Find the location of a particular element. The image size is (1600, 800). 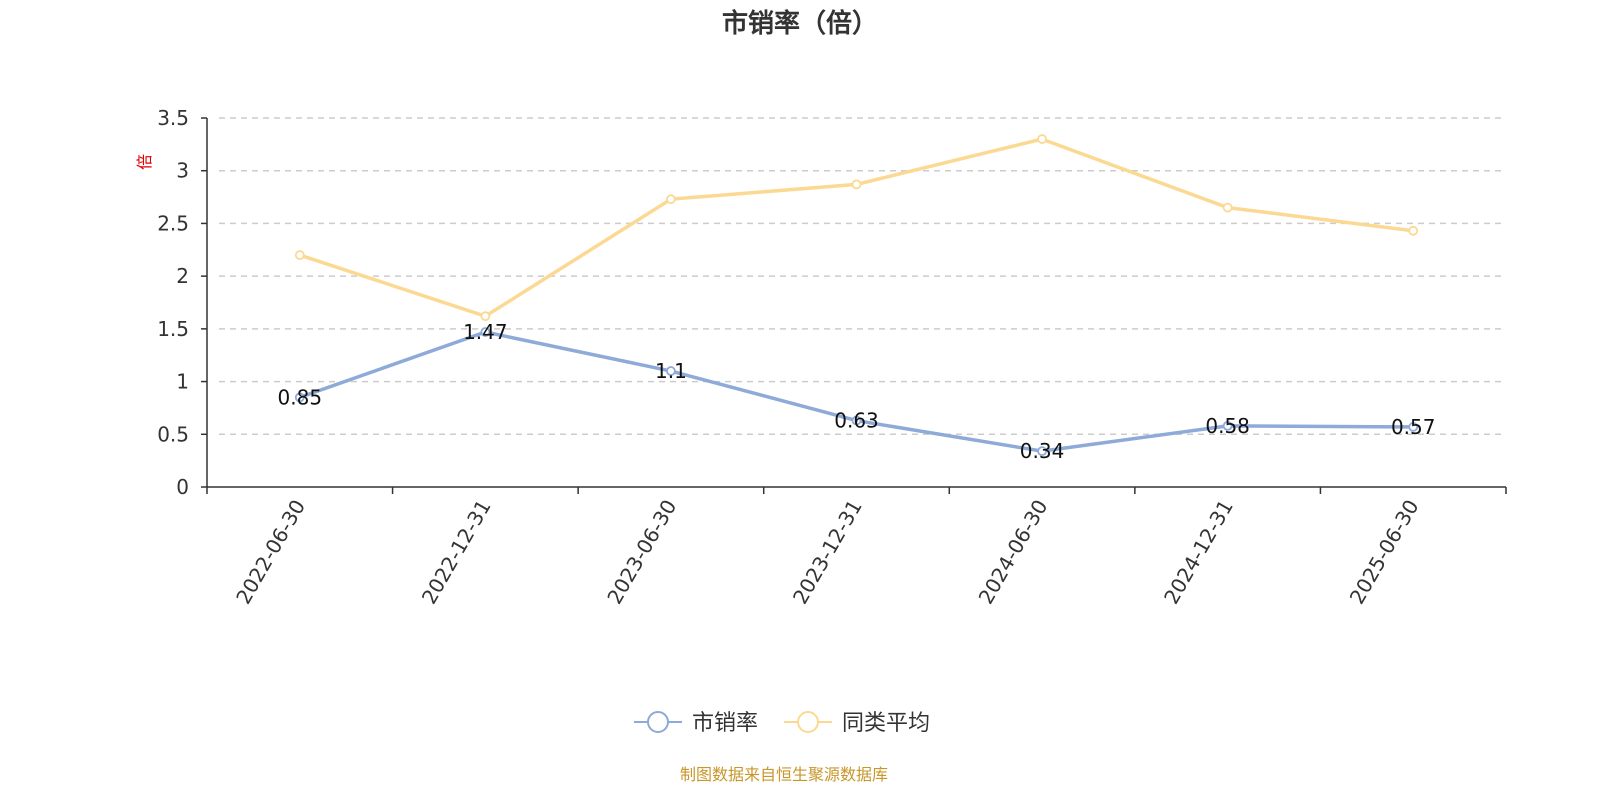

data-label: 0.85 is located at coordinates (300, 397).